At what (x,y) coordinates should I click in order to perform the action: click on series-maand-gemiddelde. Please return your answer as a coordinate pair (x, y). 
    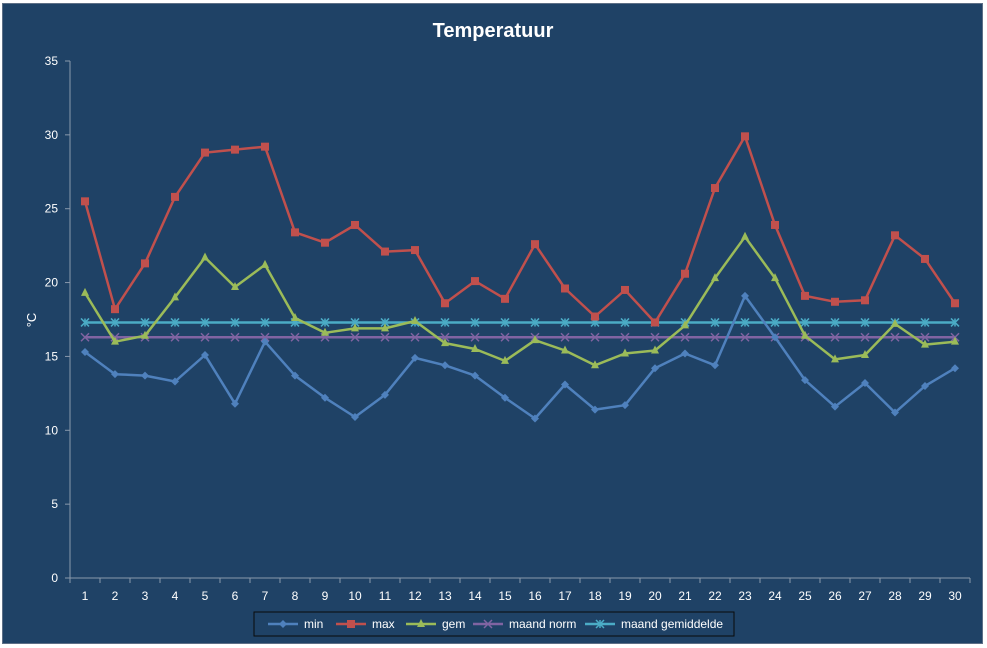
    Looking at the image, I should click on (520, 322).